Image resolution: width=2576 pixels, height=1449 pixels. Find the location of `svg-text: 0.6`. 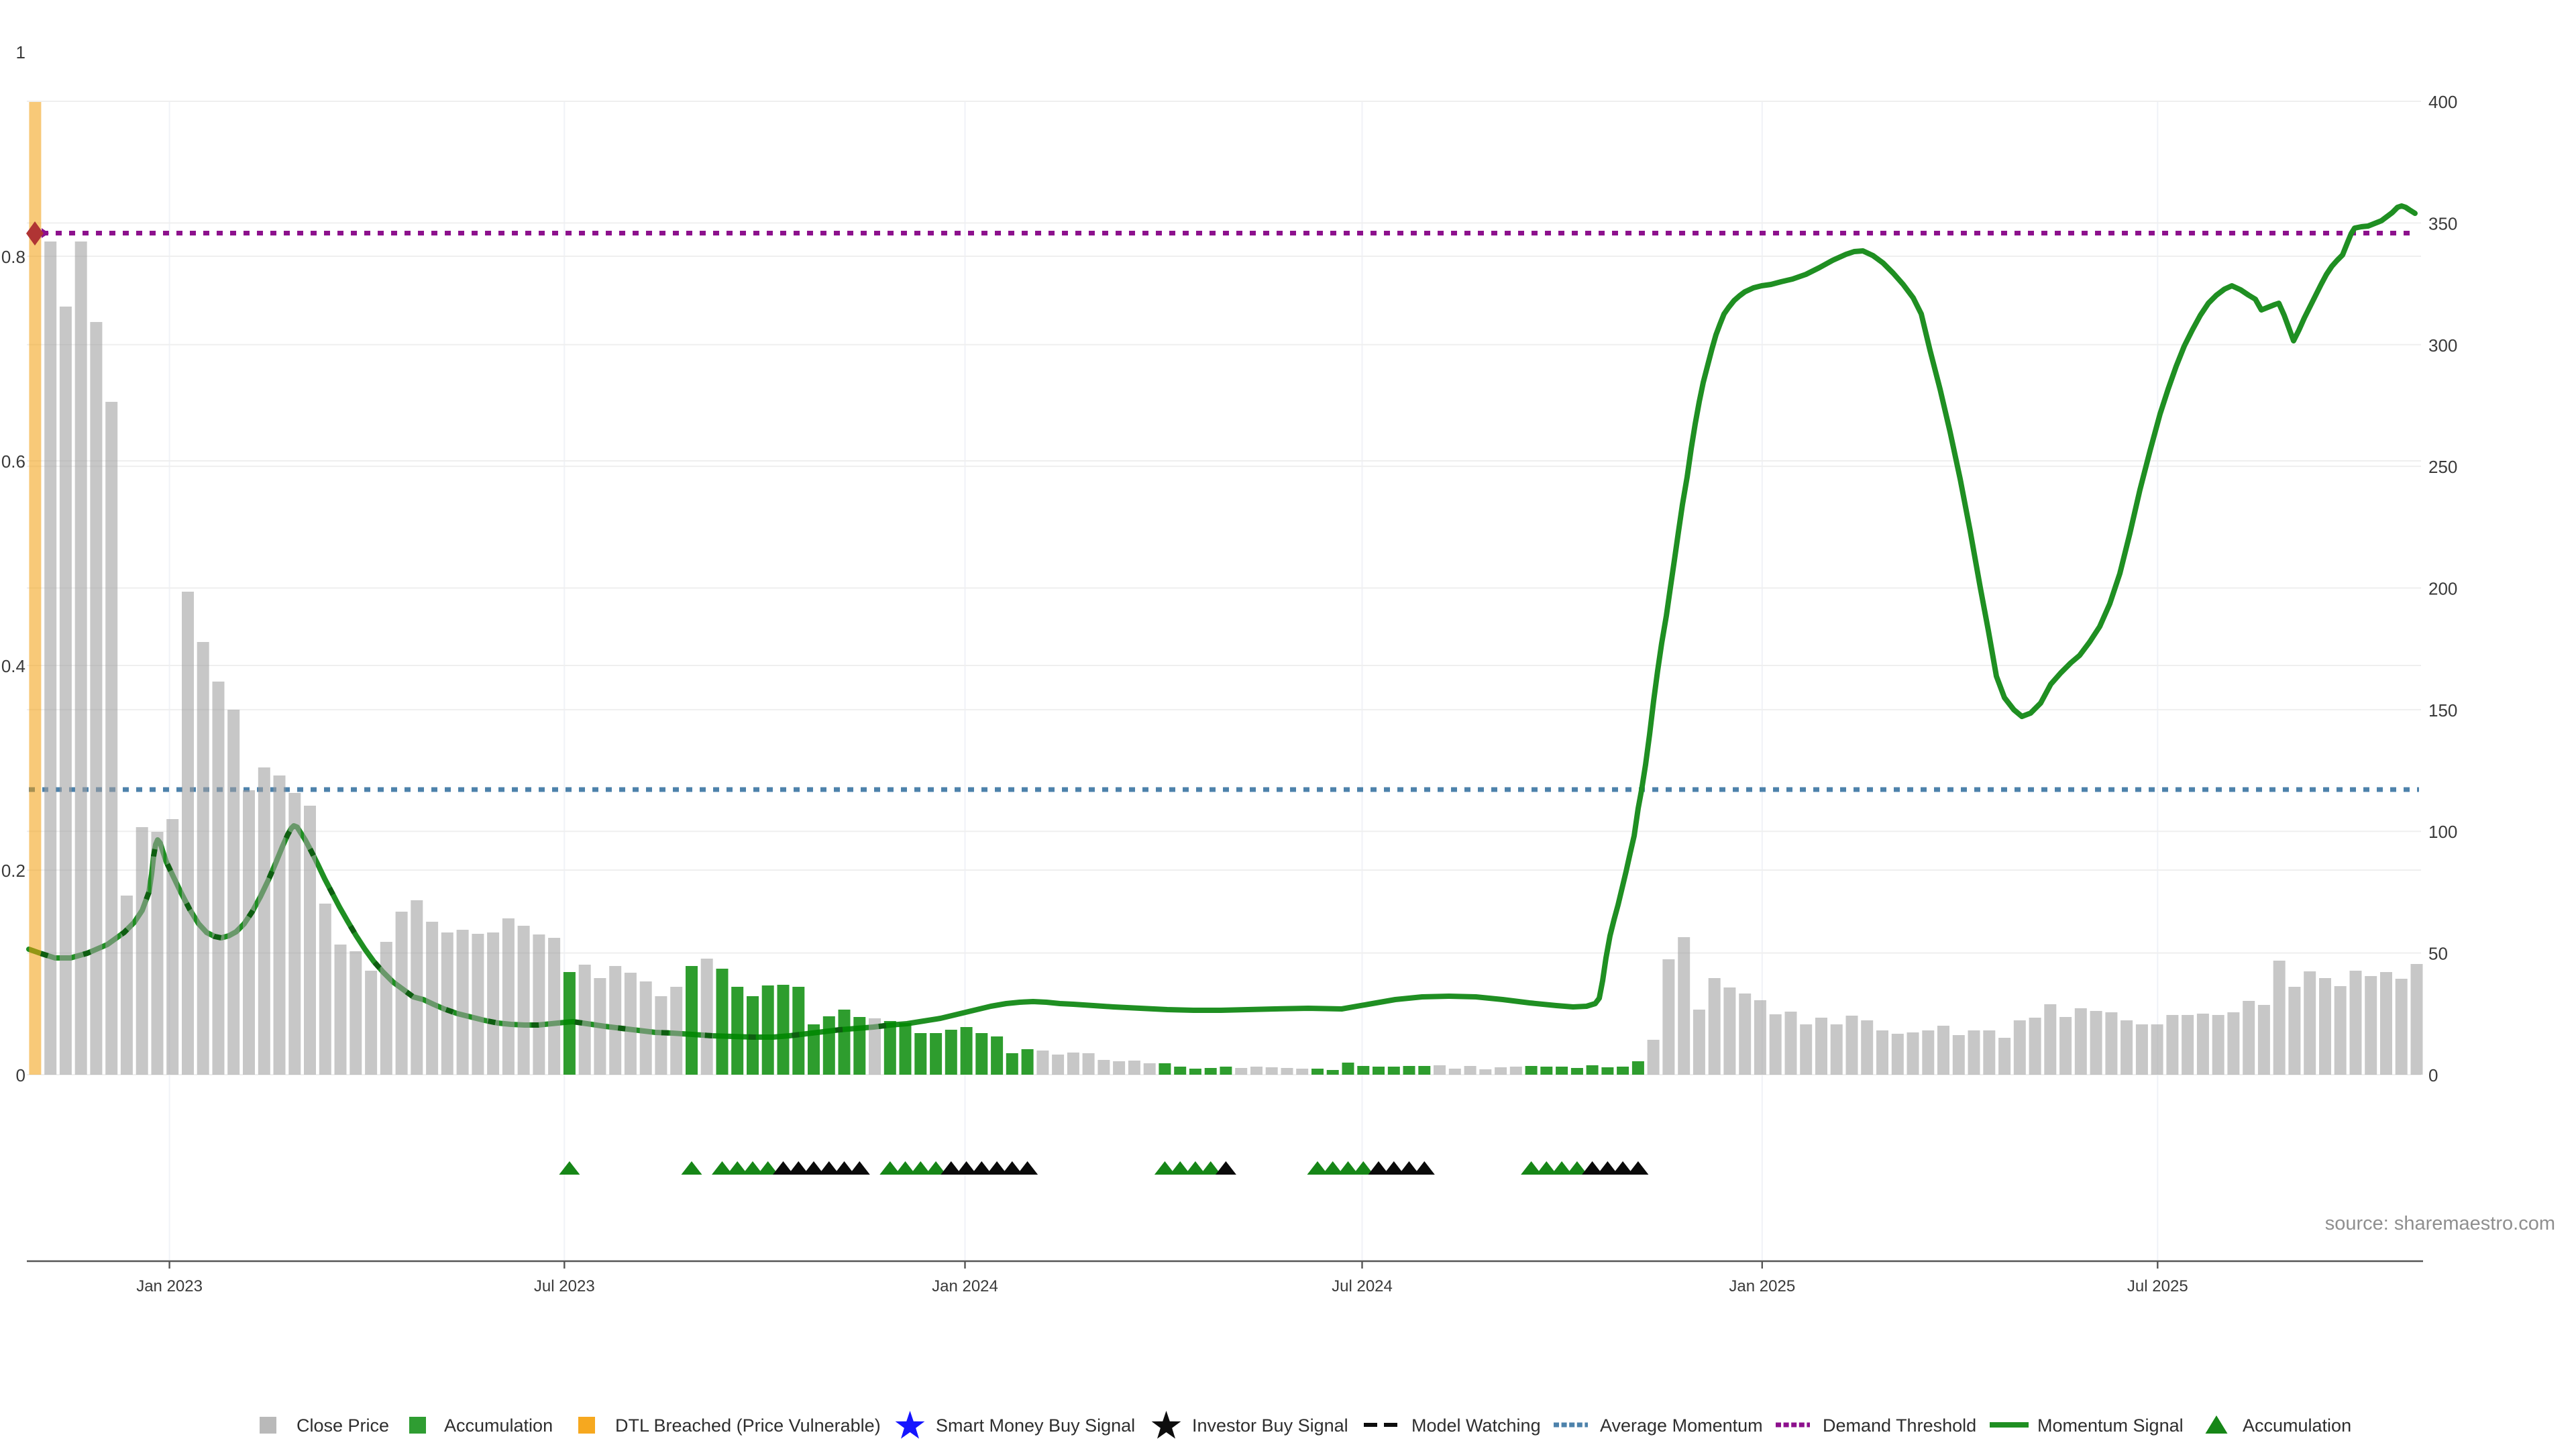

svg-text: 0.6 is located at coordinates (13, 461).